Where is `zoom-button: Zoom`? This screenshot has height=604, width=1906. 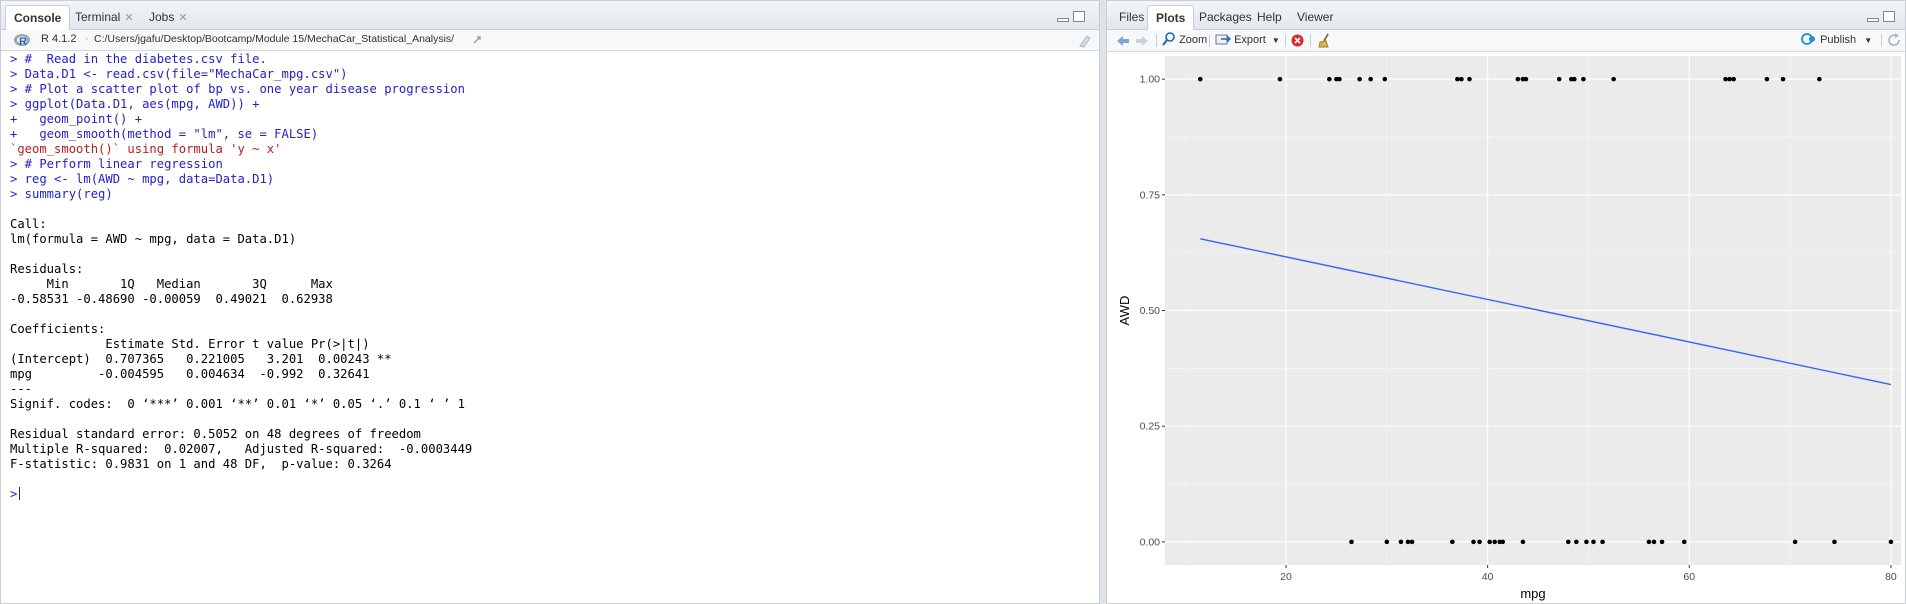 zoom-button: Zoom is located at coordinates (1184, 40).